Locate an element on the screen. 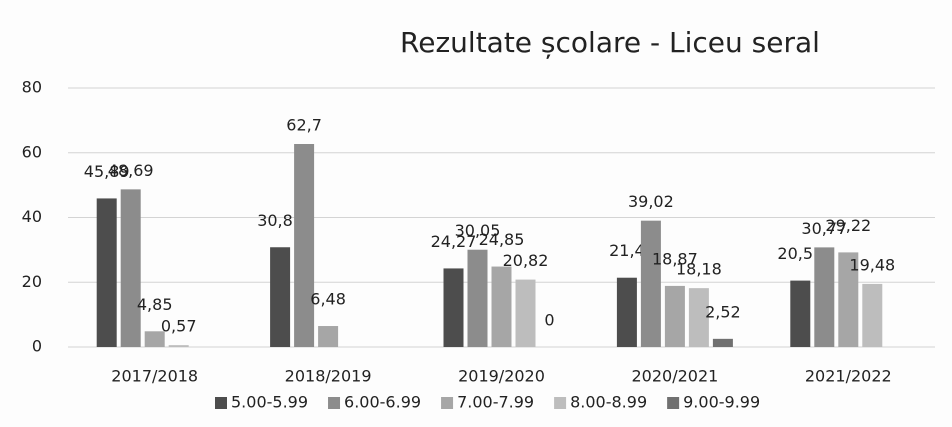  data-label: 2,52 is located at coordinates (723, 311).